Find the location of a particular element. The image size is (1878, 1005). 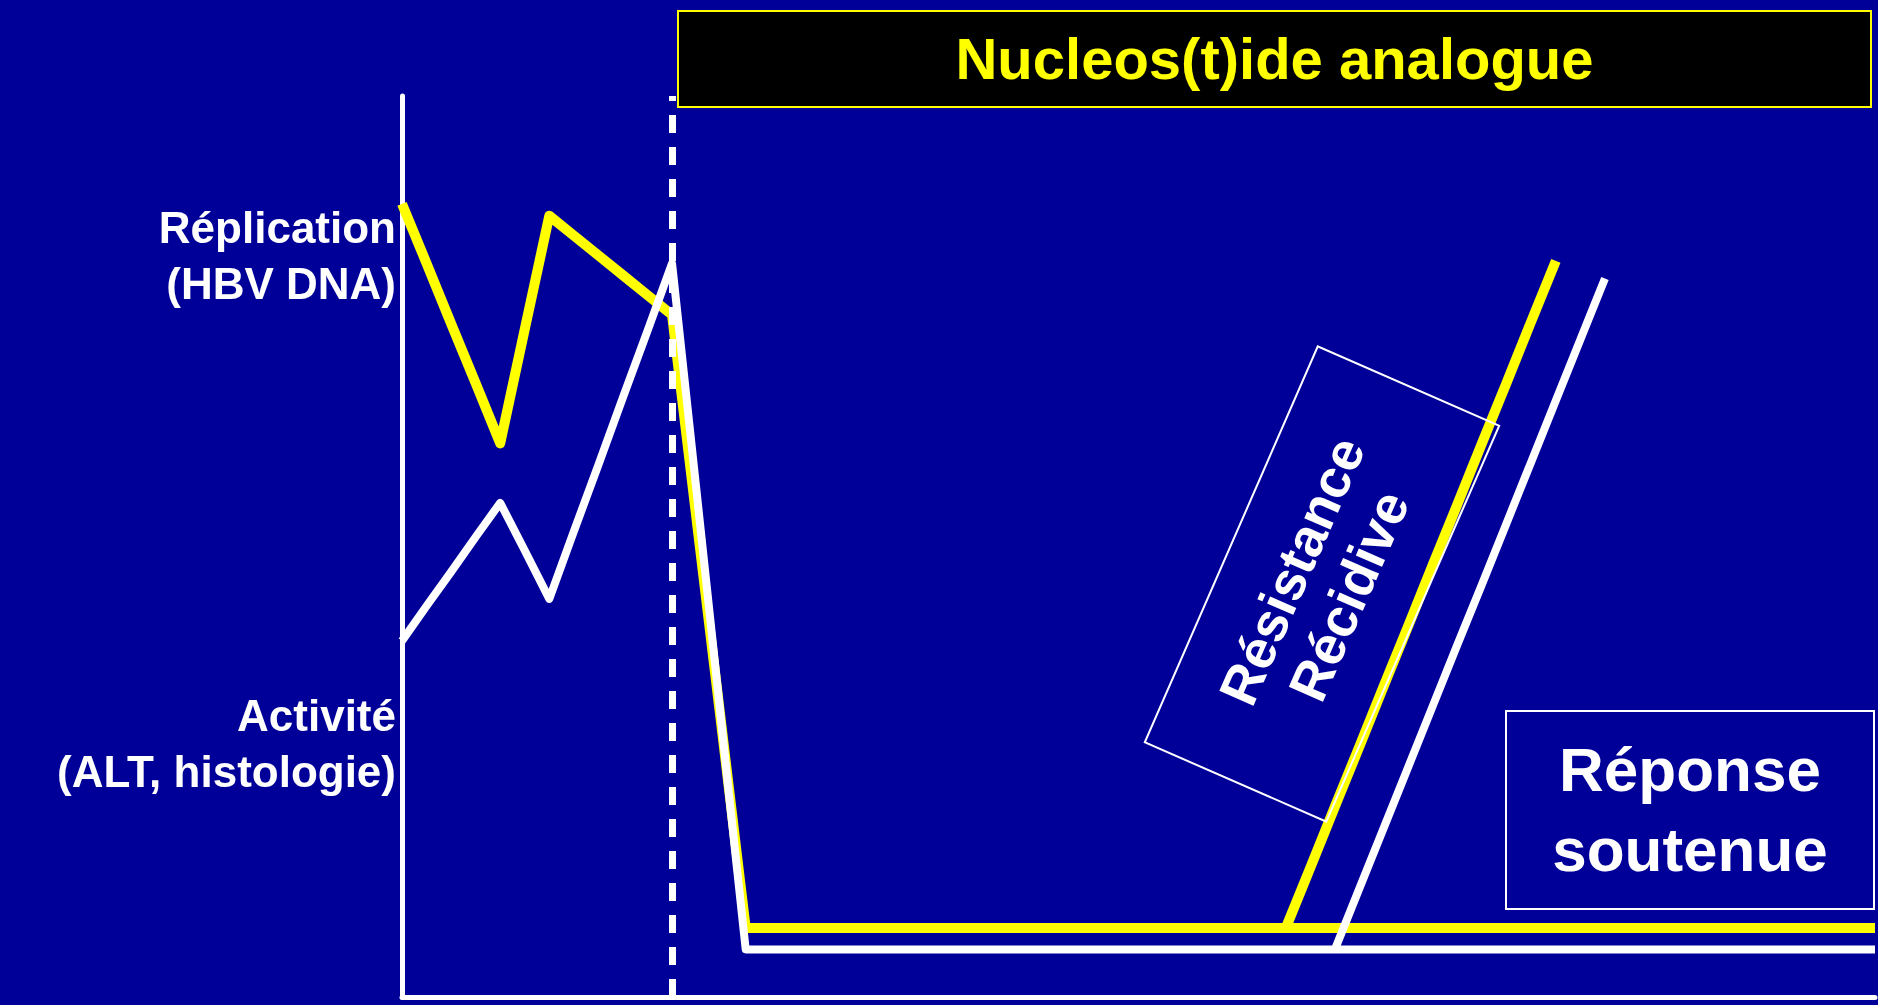

series-label: Réplication (HBV DNA) is located at coordinates (277, 256).